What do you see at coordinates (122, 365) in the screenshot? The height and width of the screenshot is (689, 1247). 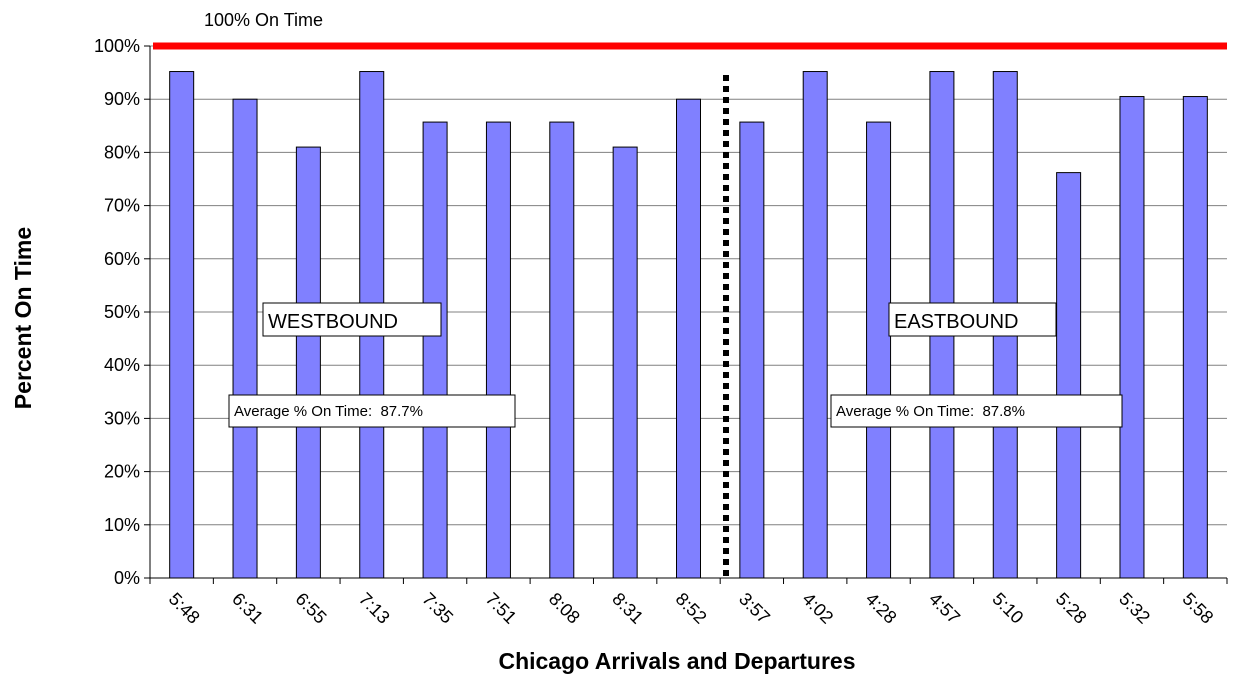 I see `y-tick-label: 40%` at bounding box center [122, 365].